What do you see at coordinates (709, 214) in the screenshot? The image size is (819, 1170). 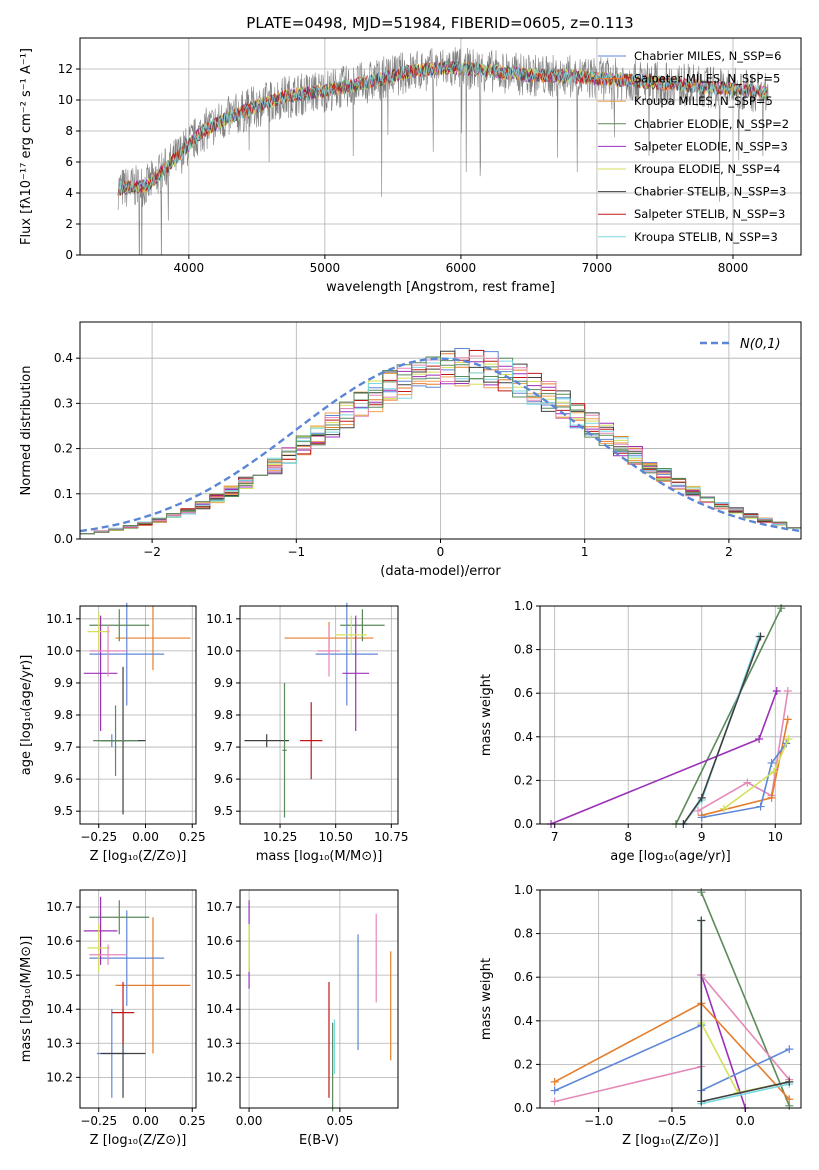 I see `legend-entry: Salpeter STELIB, N_SSP=3` at bounding box center [709, 214].